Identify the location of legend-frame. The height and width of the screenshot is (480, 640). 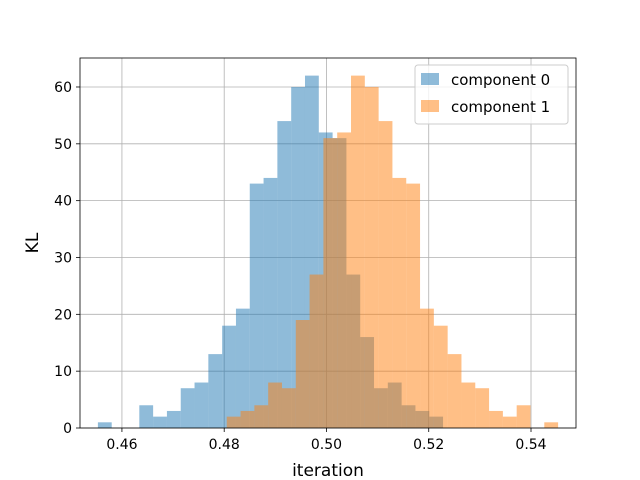
(491, 94).